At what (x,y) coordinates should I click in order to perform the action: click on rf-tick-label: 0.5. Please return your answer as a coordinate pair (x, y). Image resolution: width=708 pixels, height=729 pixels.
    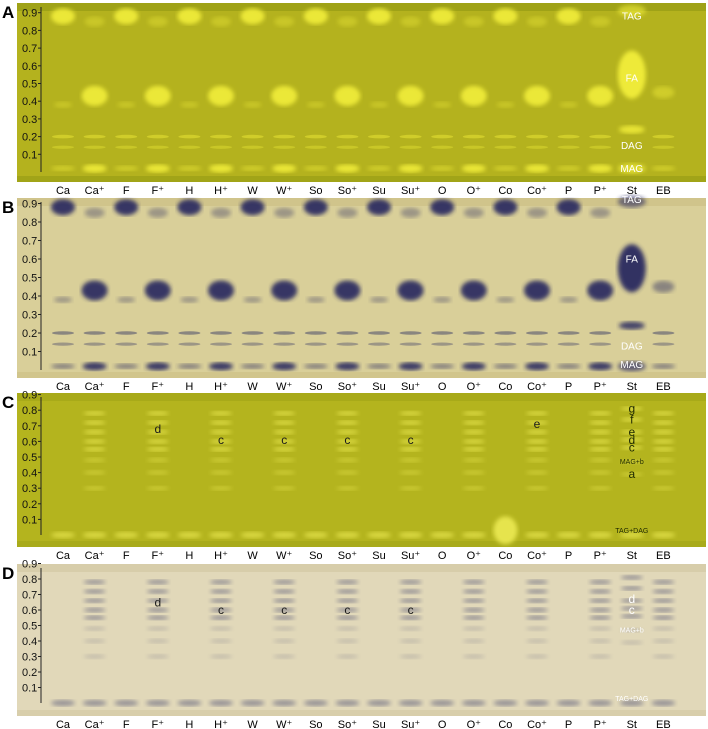
    Looking at the image, I should click on (29, 627).